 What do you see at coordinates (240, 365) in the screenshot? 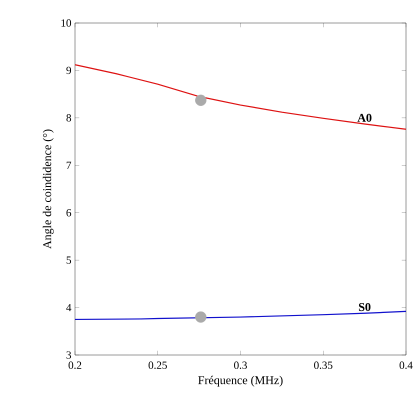
I see `x-tick-label: 0.3` at bounding box center [240, 365].